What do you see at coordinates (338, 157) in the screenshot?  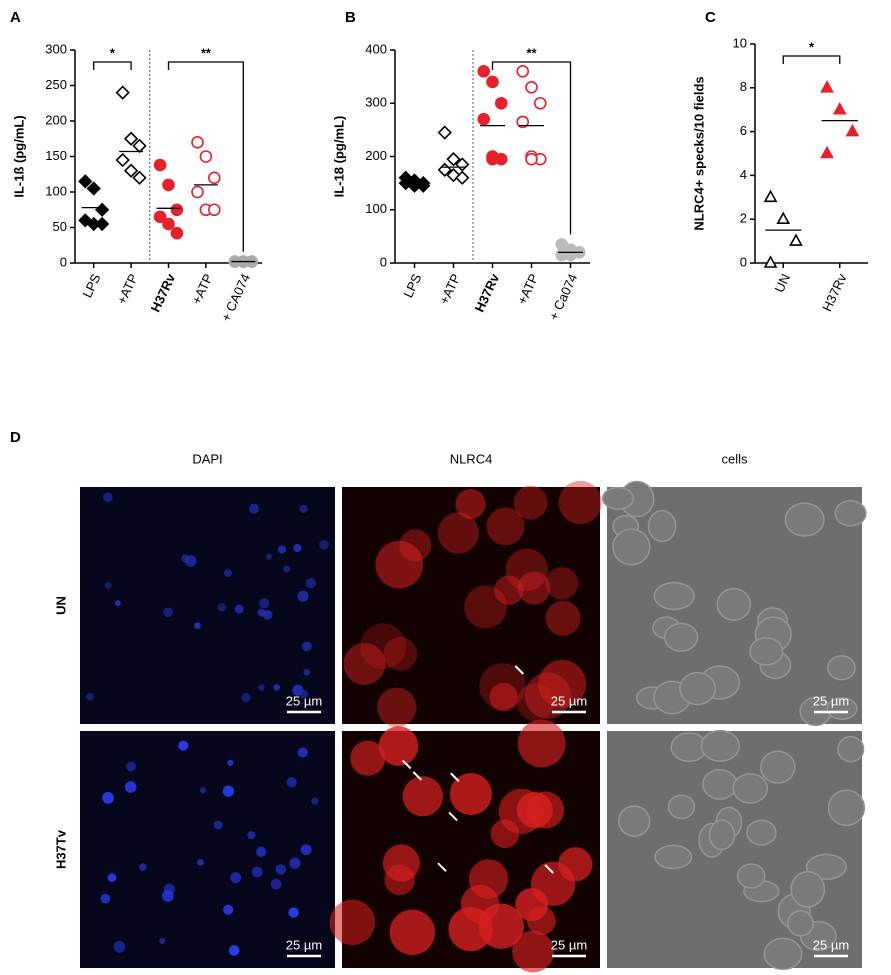 I see `y-axis-label: IL-18 (pg/mL)` at bounding box center [338, 157].